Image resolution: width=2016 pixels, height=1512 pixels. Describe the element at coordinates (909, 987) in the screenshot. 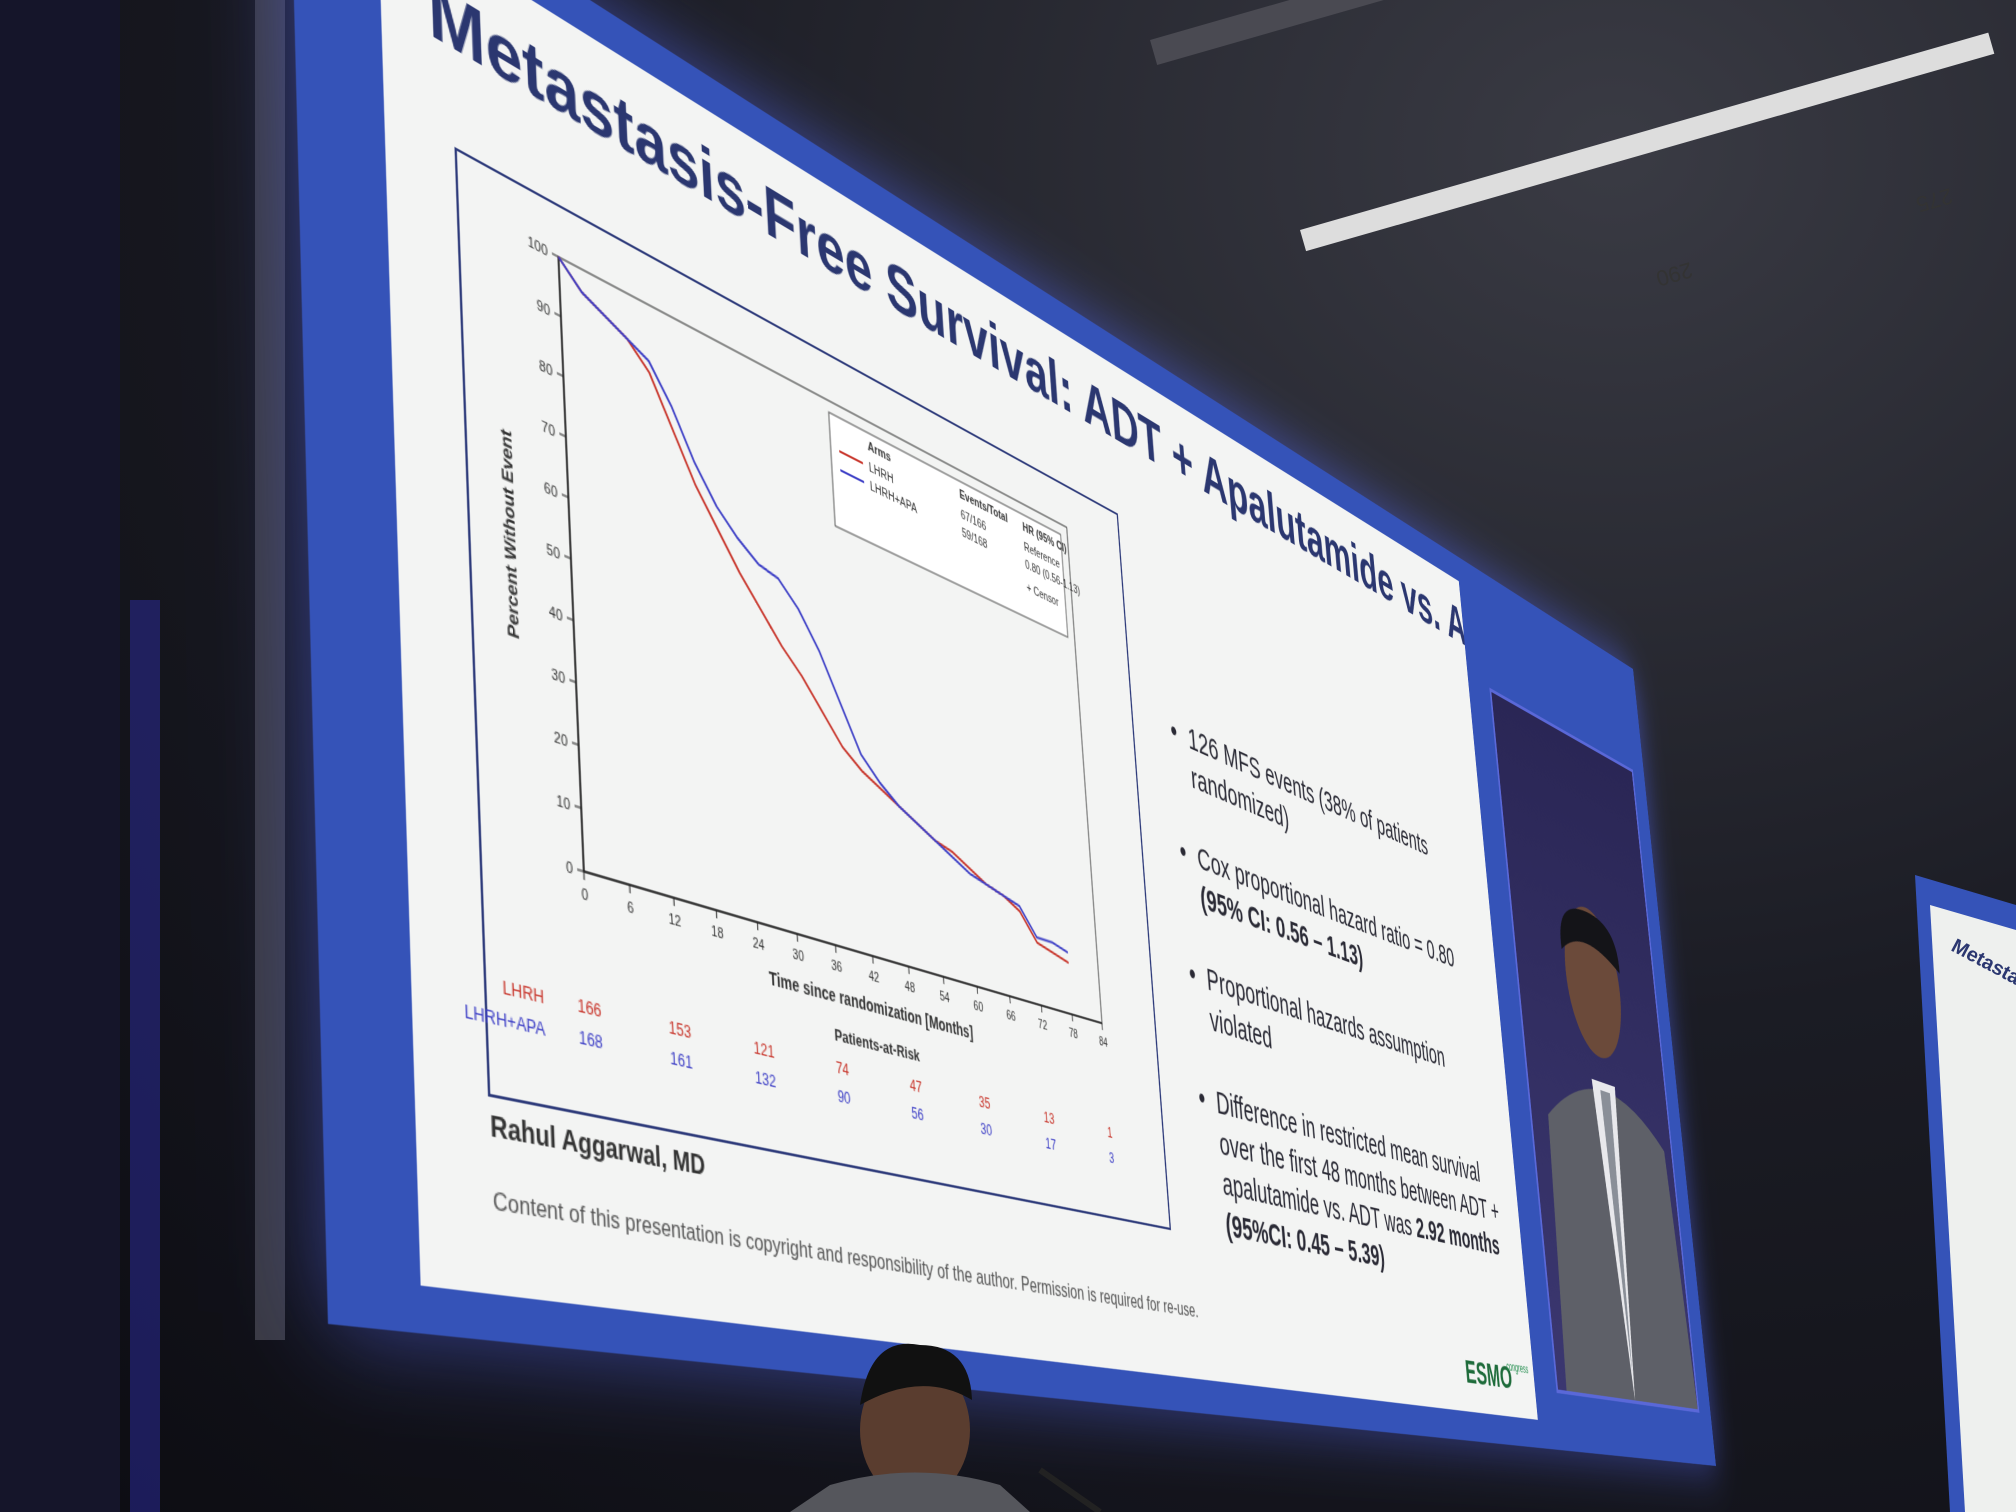

I see `x-tick-label: 48` at that location.